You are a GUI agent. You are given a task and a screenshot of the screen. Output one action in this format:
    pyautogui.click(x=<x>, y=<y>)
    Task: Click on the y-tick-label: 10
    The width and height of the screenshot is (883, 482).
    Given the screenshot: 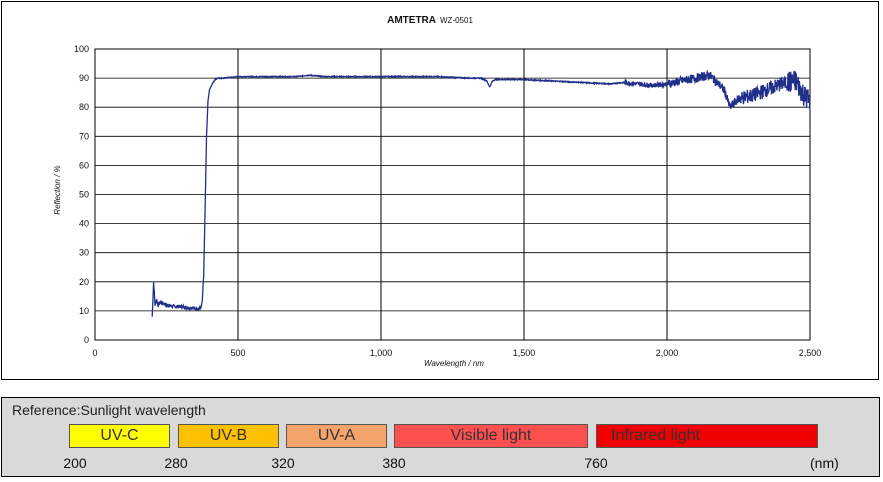 What is the action you would take?
    pyautogui.click(x=84, y=311)
    